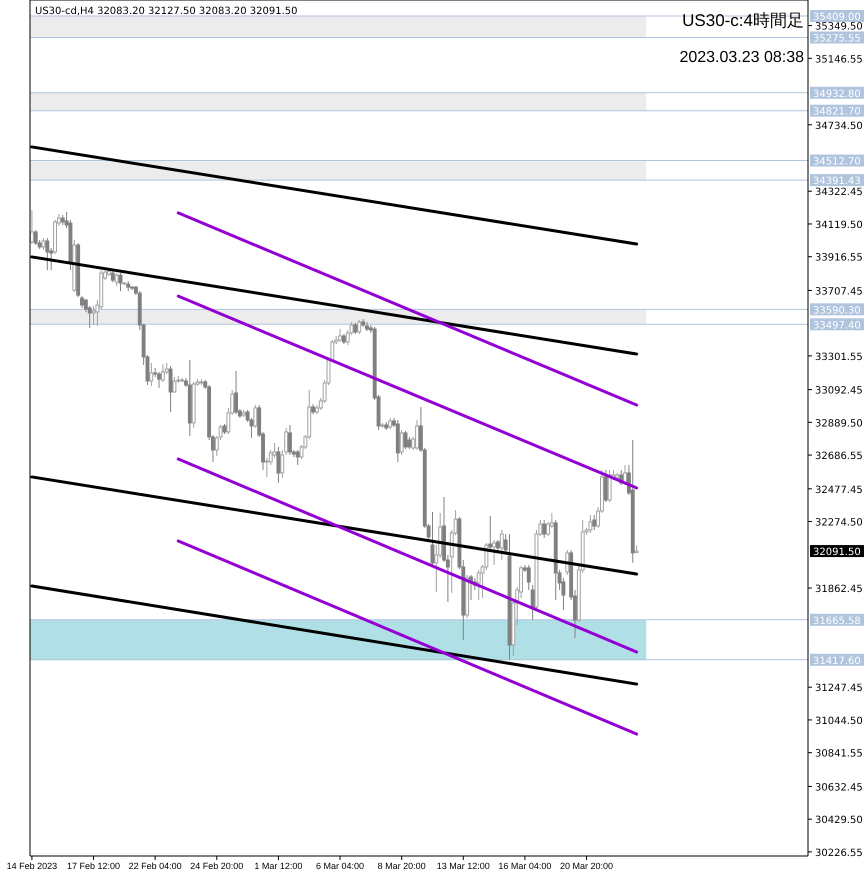 This screenshot has width=866, height=876. I want to click on text: 32091.50, so click(837, 552).